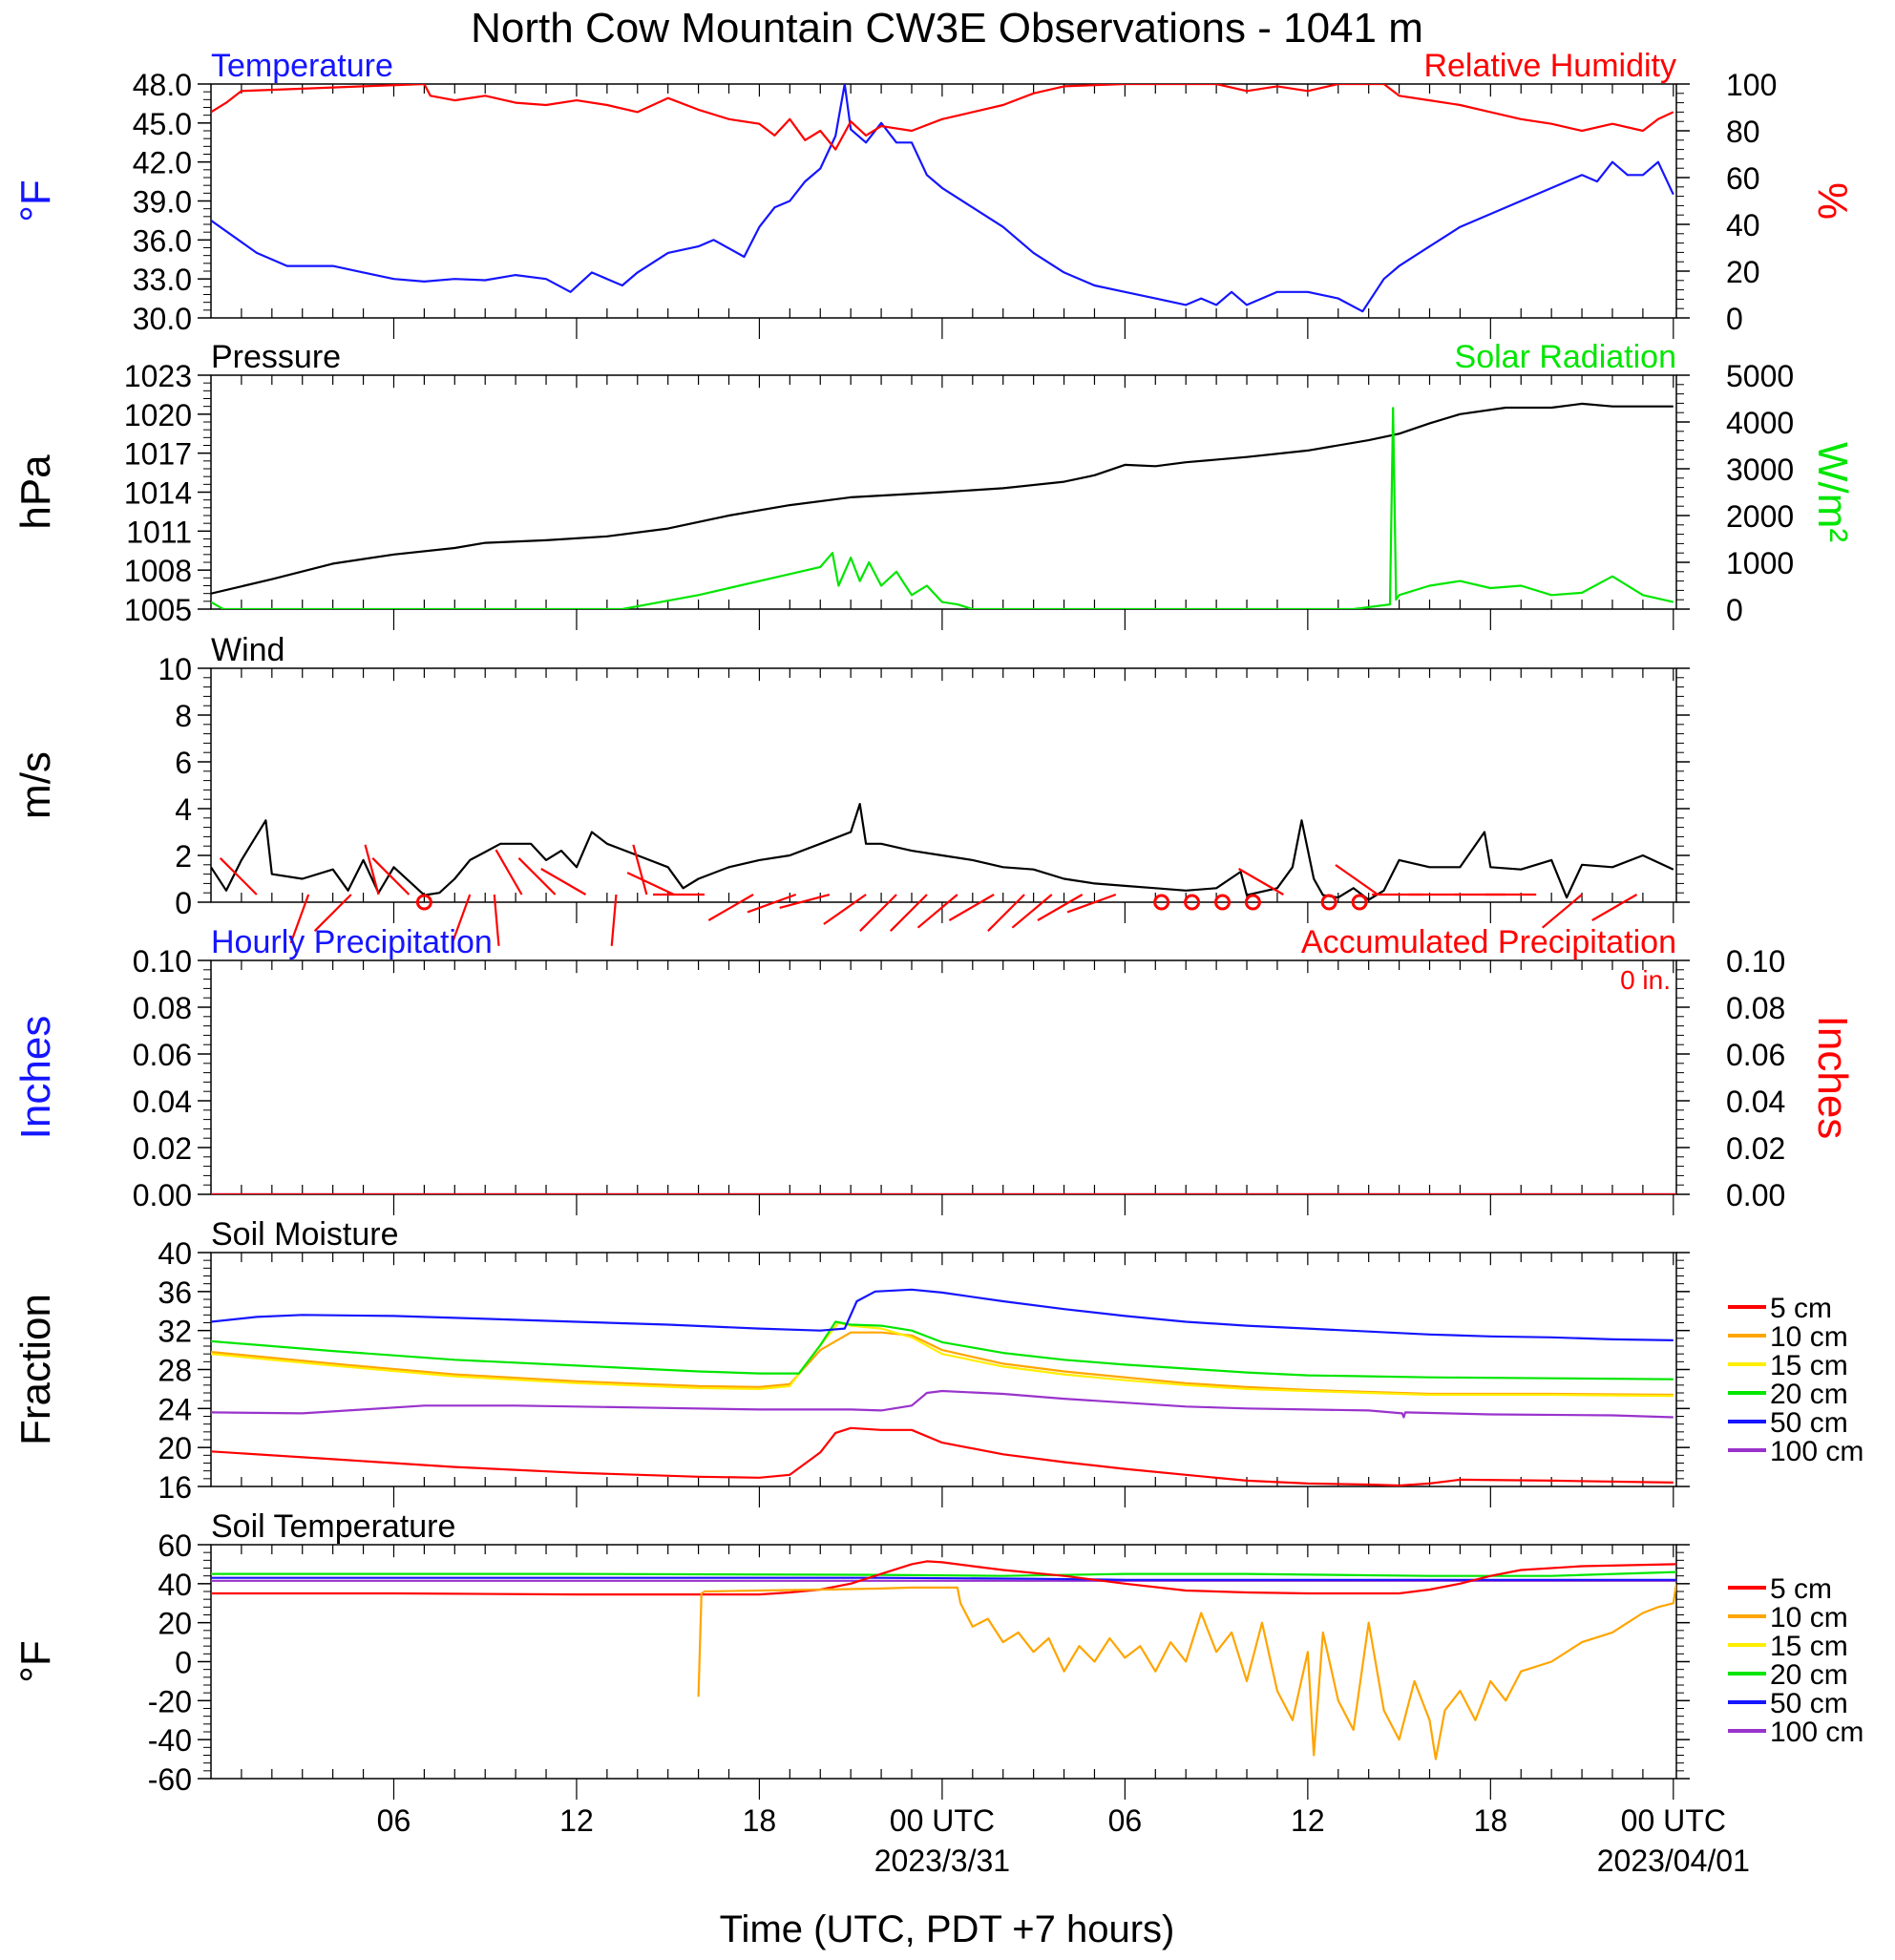 The width and height of the screenshot is (1895, 1960). What do you see at coordinates (1832, 1078) in the screenshot?
I see `y-right-axis-label: Inches` at bounding box center [1832, 1078].